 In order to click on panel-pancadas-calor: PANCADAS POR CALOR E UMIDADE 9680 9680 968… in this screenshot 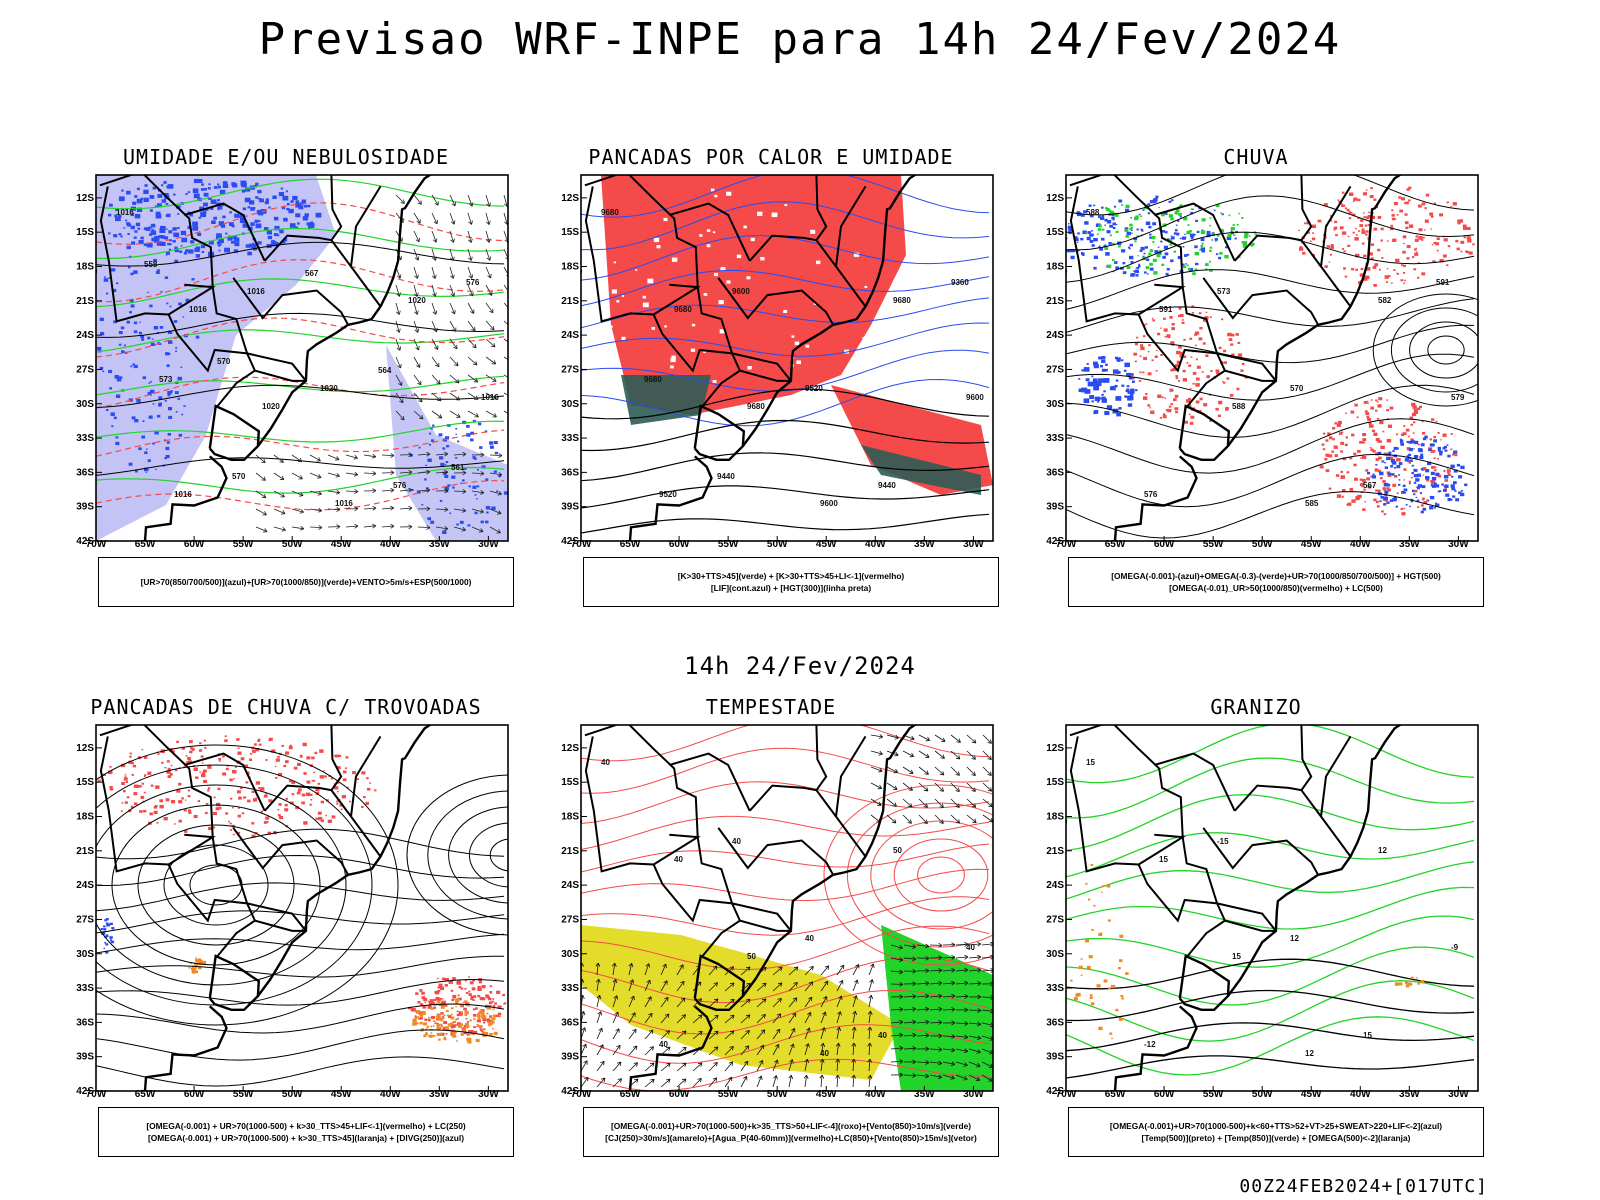, I will do `click(771, 385)`.